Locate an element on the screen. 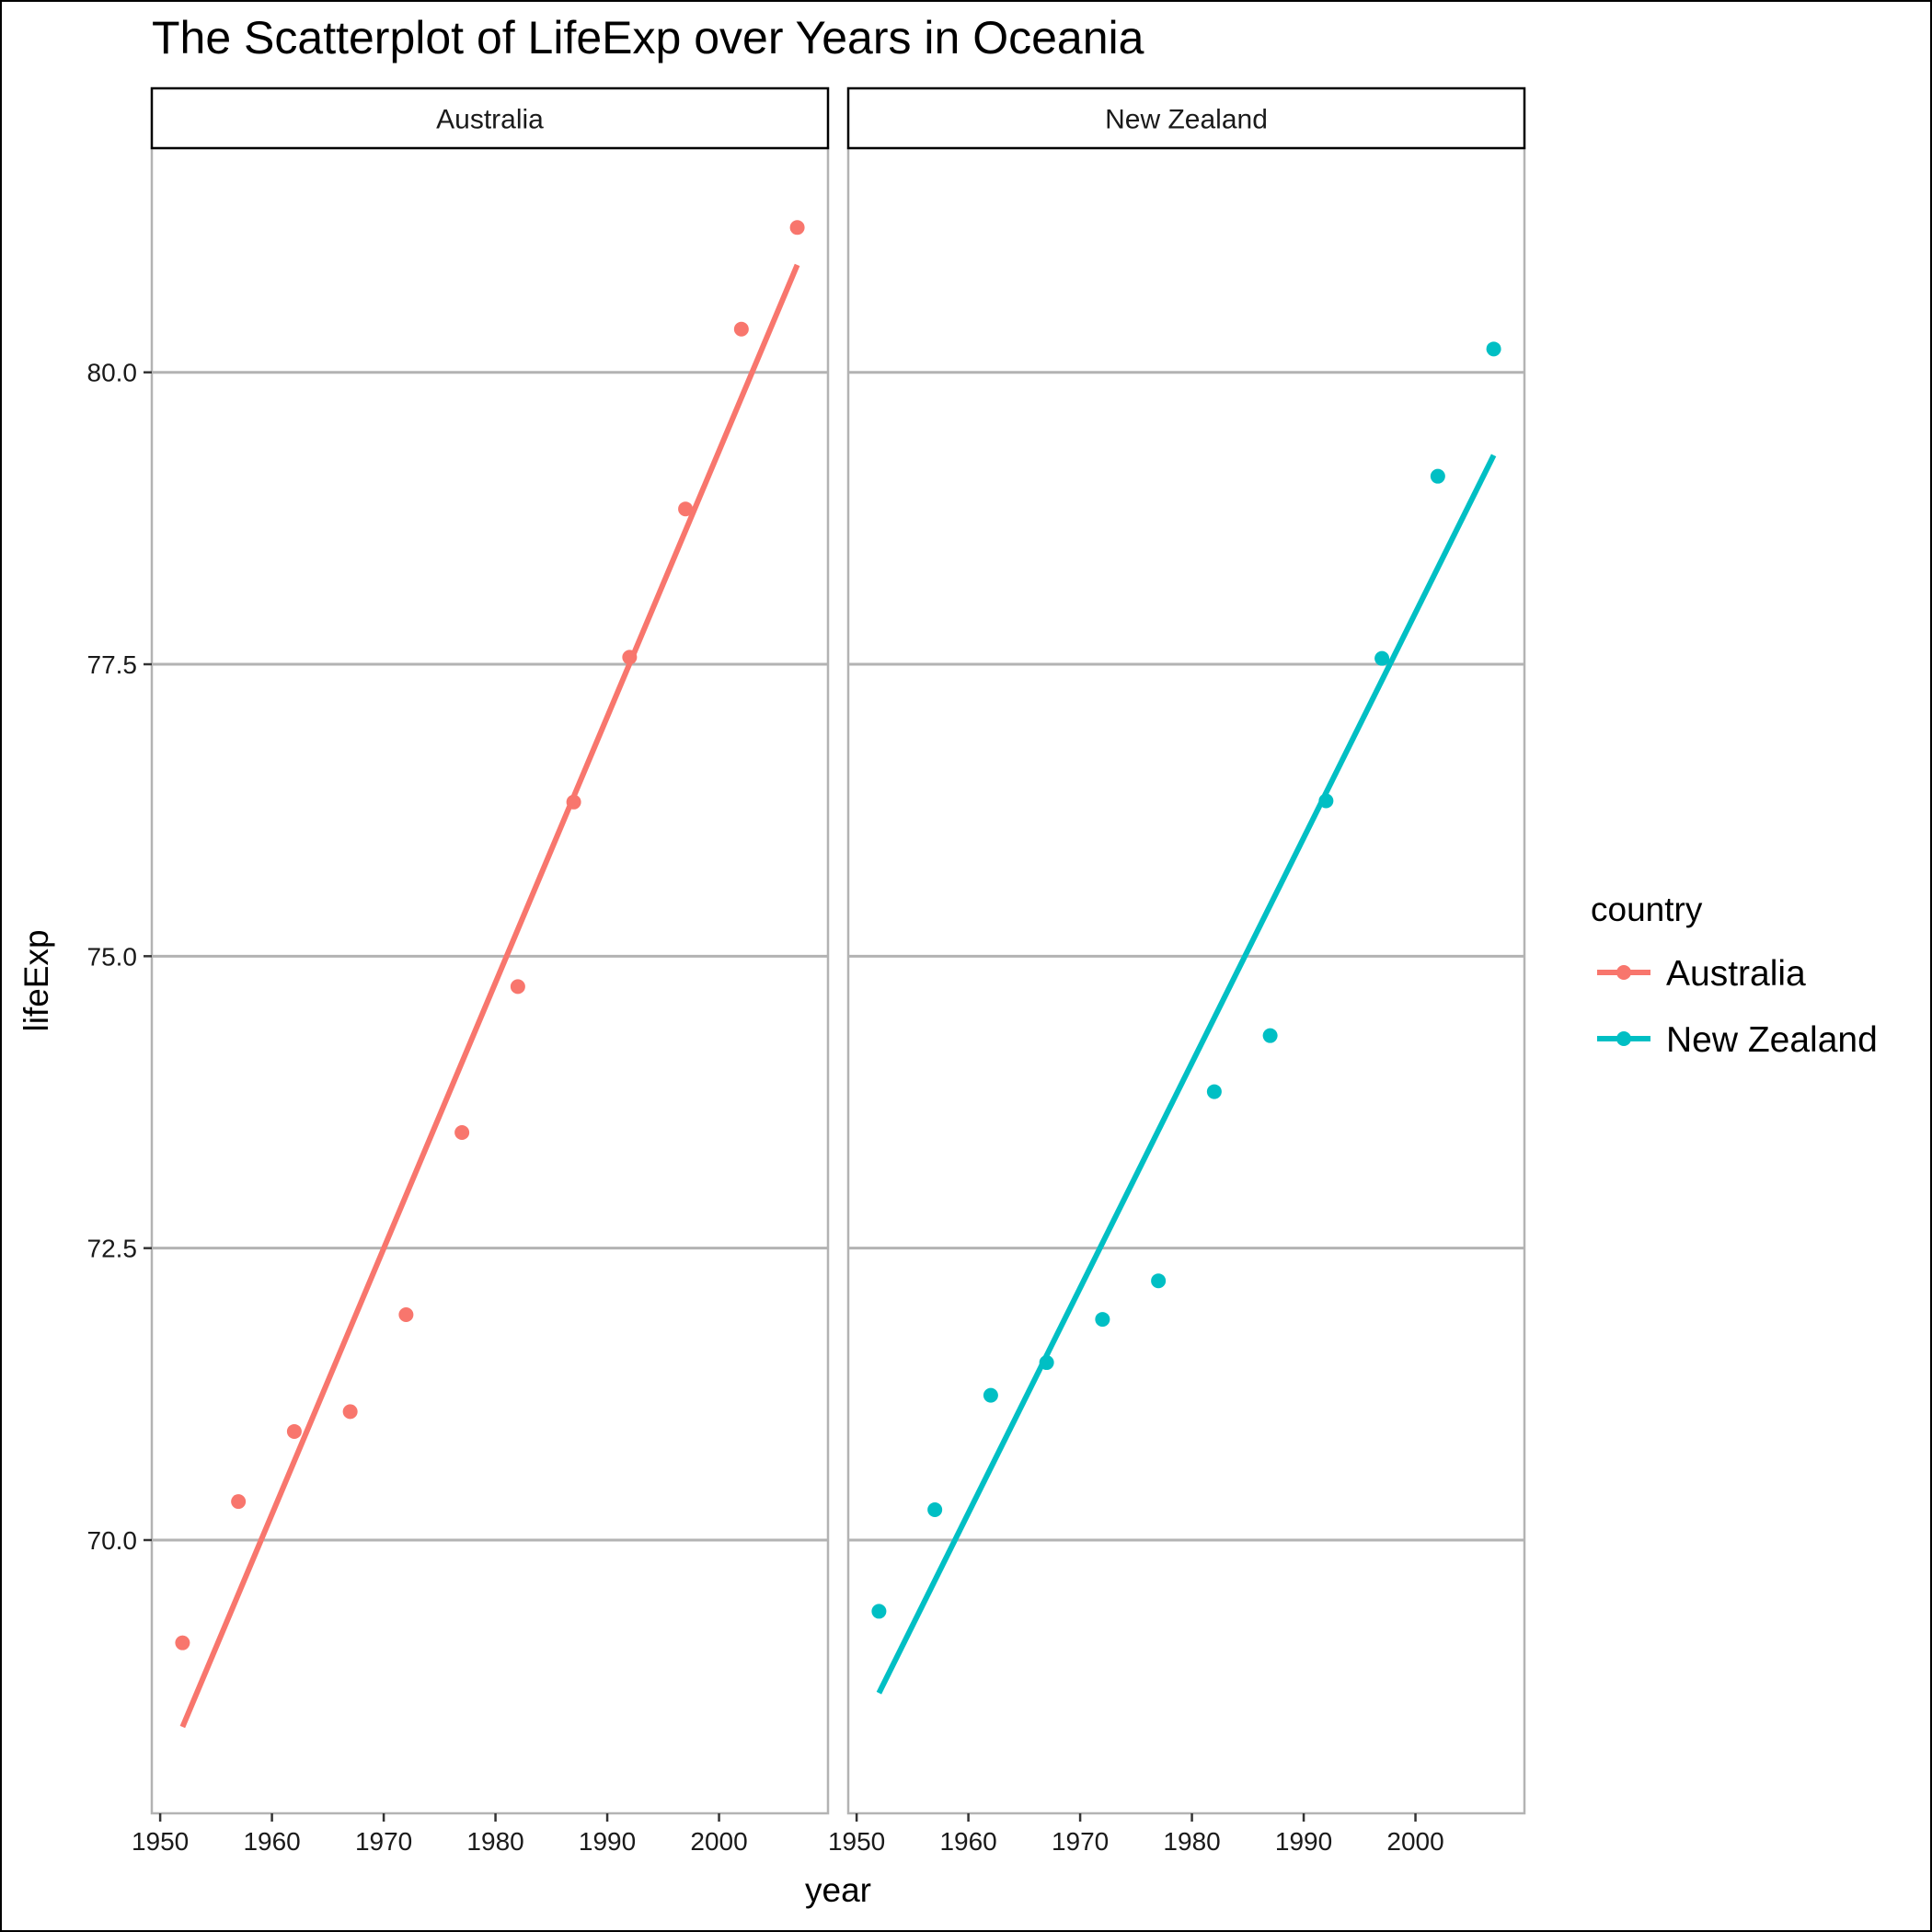 The image size is (1932, 1932). facet-strip-label: Australia is located at coordinates (490, 120).